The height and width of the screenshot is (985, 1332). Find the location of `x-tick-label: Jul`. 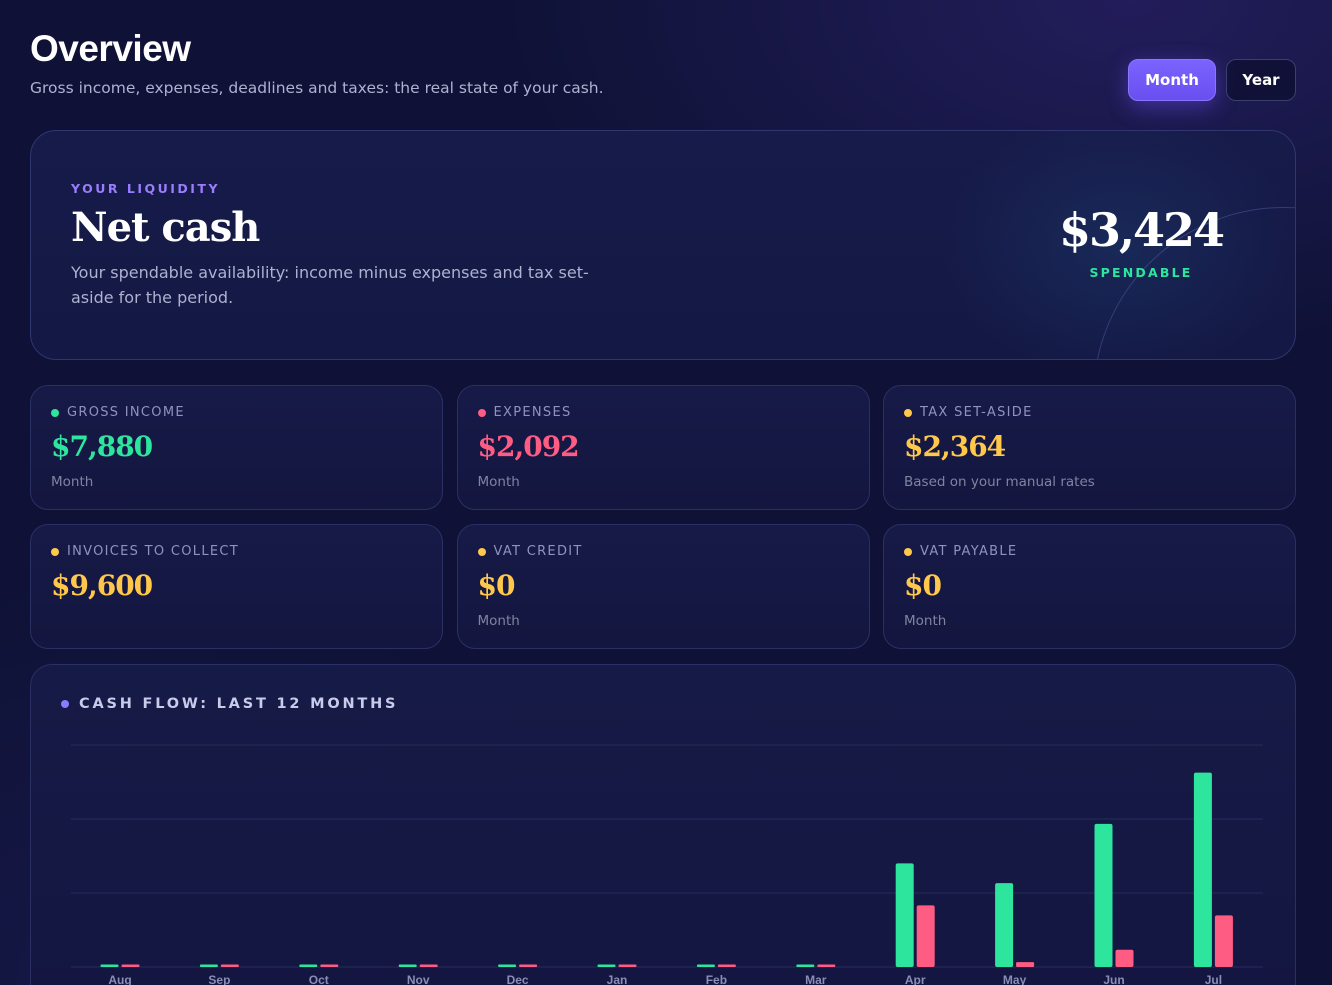

x-tick-label: Jul is located at coordinates (1213, 979).